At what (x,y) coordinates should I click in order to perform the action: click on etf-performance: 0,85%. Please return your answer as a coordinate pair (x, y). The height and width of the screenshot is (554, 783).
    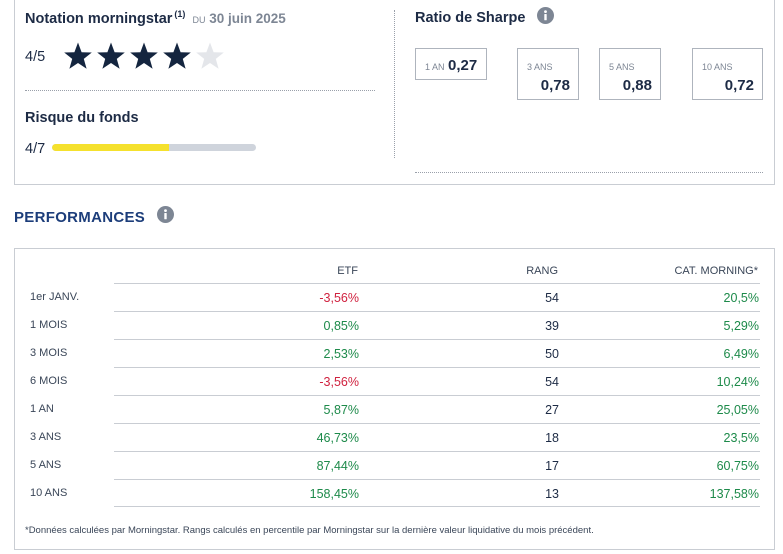
    Looking at the image, I should click on (341, 326).